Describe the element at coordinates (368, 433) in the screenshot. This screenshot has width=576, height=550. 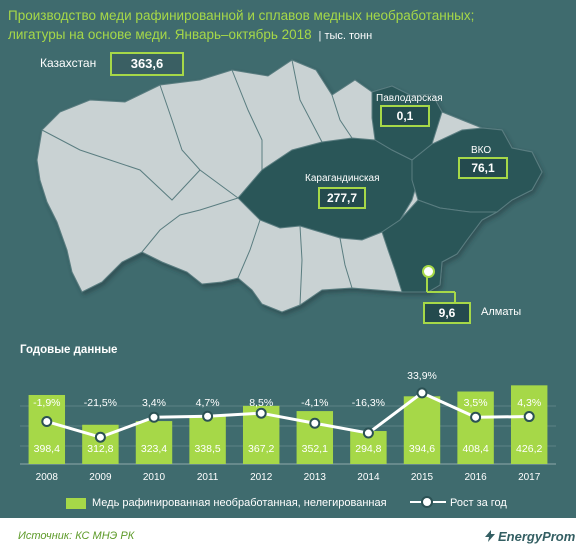
I see `growth-point-2014` at that location.